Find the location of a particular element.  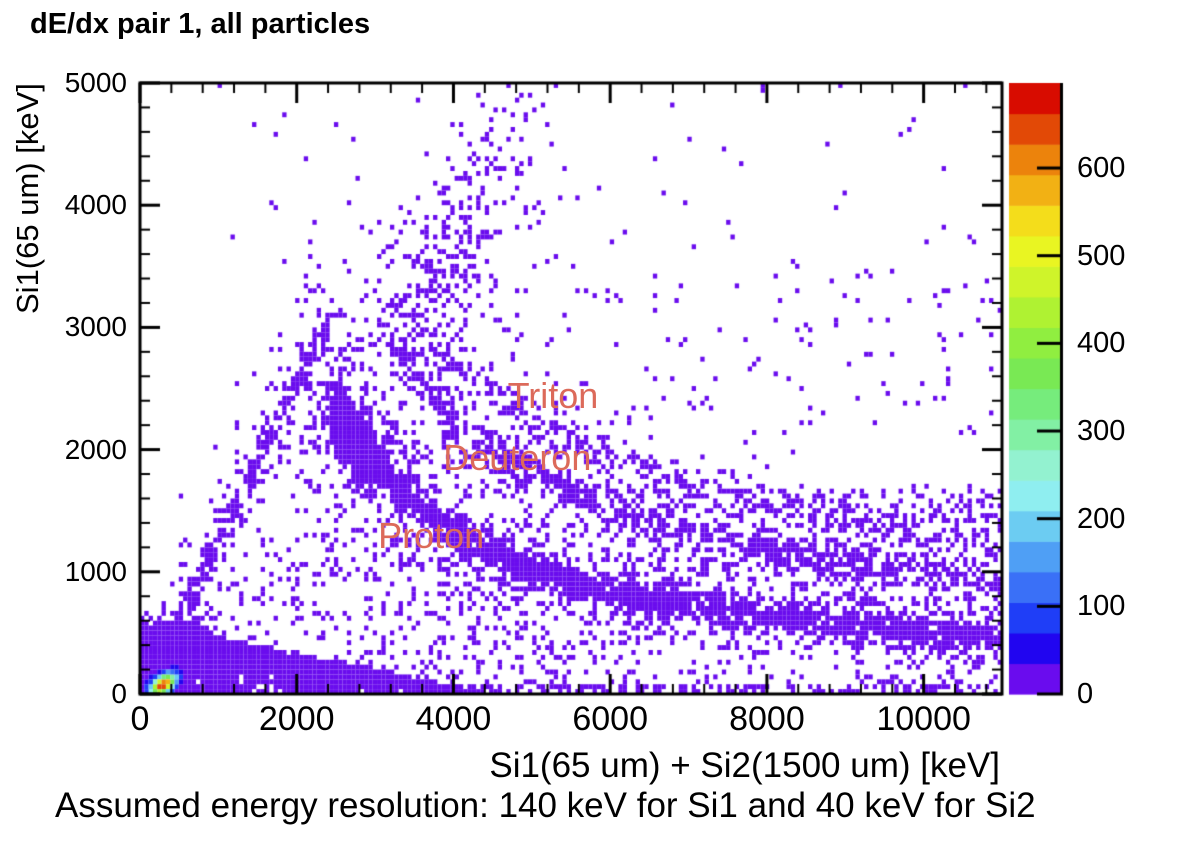

x-tick-label: 10000 is located at coordinates (923, 719).